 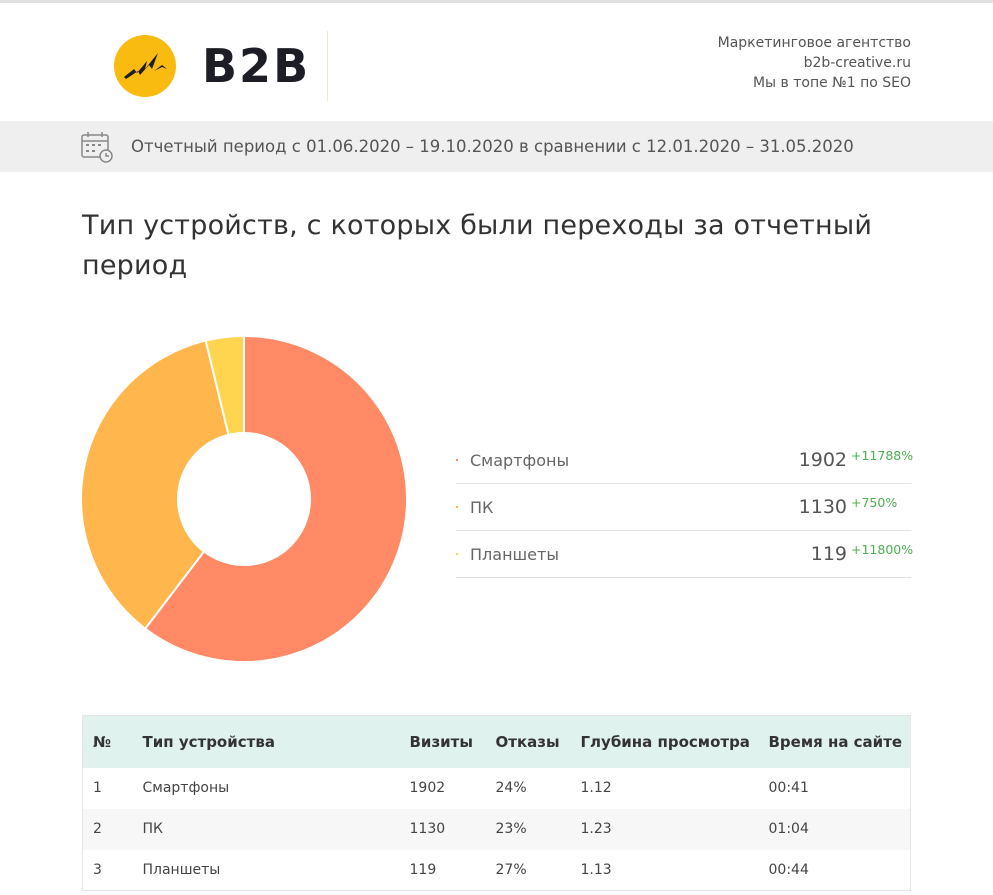 What do you see at coordinates (882, 455) in the screenshot?
I see `legend-delta: +11788%` at bounding box center [882, 455].